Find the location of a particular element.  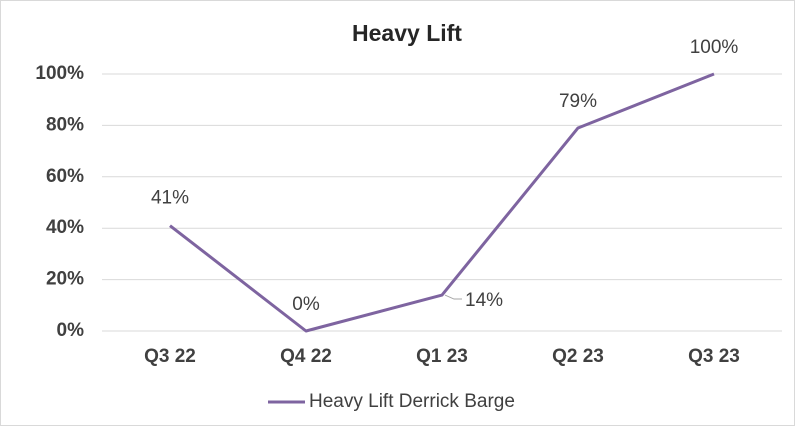

data-label: 79% is located at coordinates (578, 101).